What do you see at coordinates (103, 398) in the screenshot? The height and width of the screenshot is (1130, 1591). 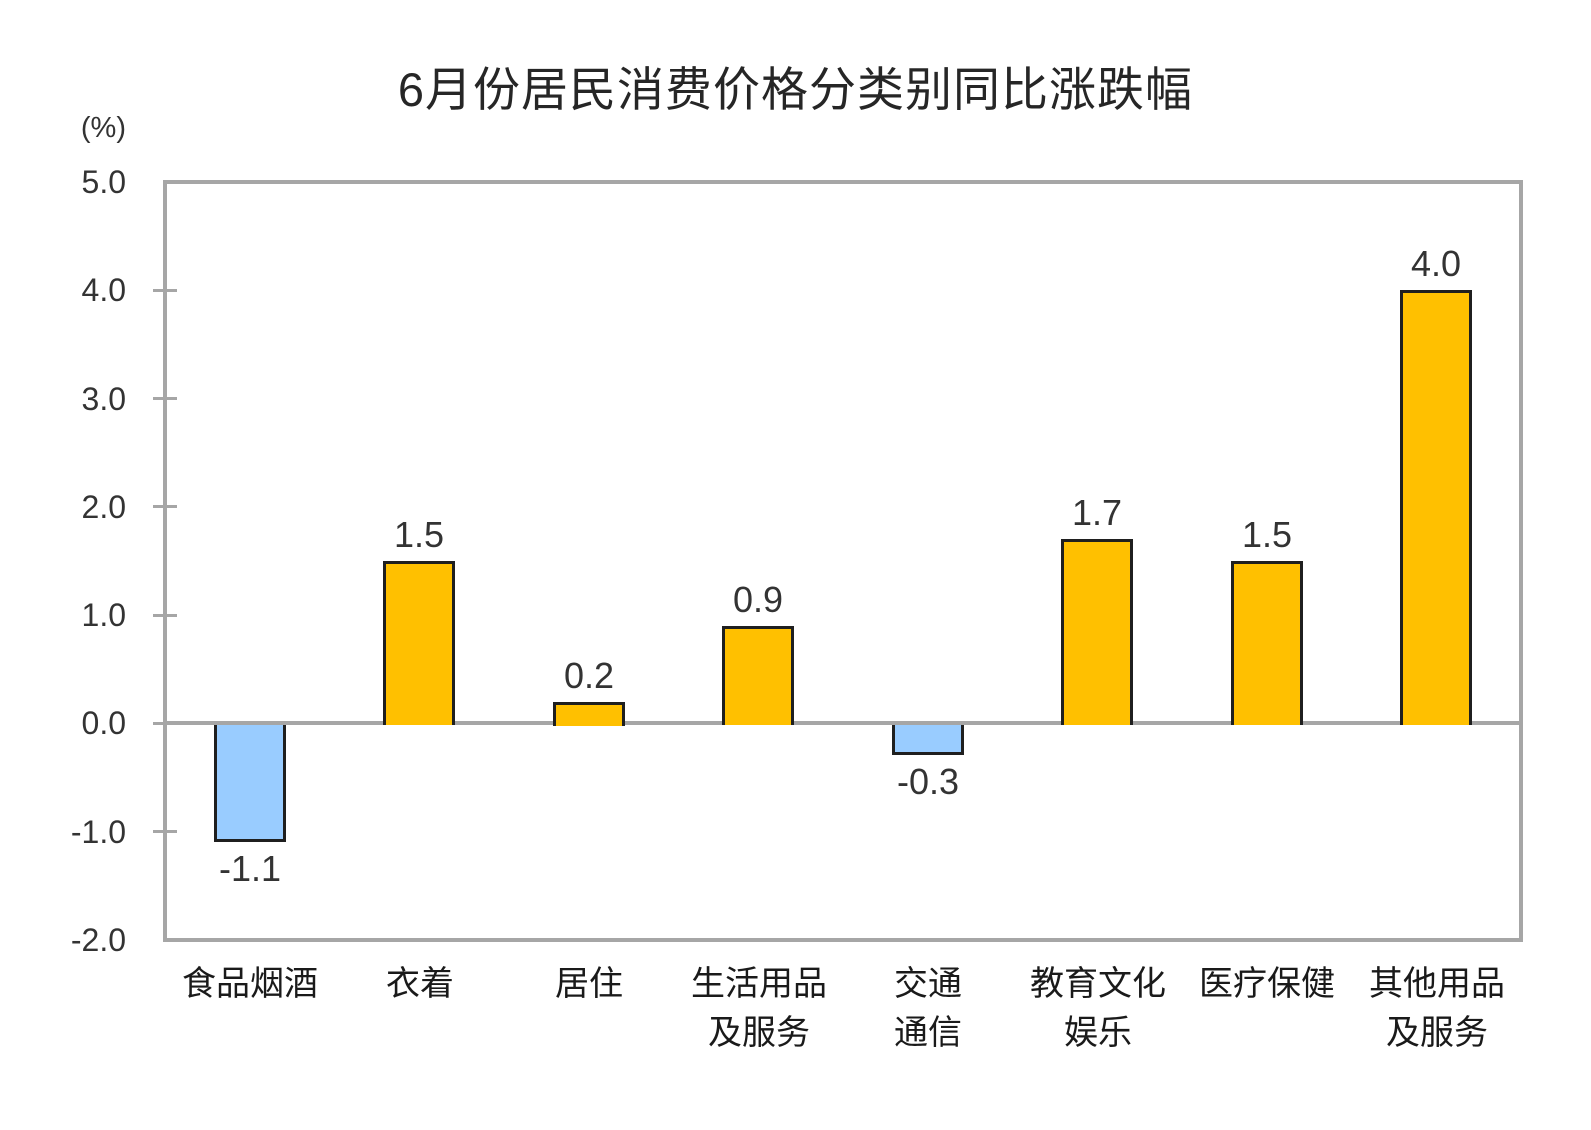 I see `y-axis-tick-label: 3.0` at bounding box center [103, 398].